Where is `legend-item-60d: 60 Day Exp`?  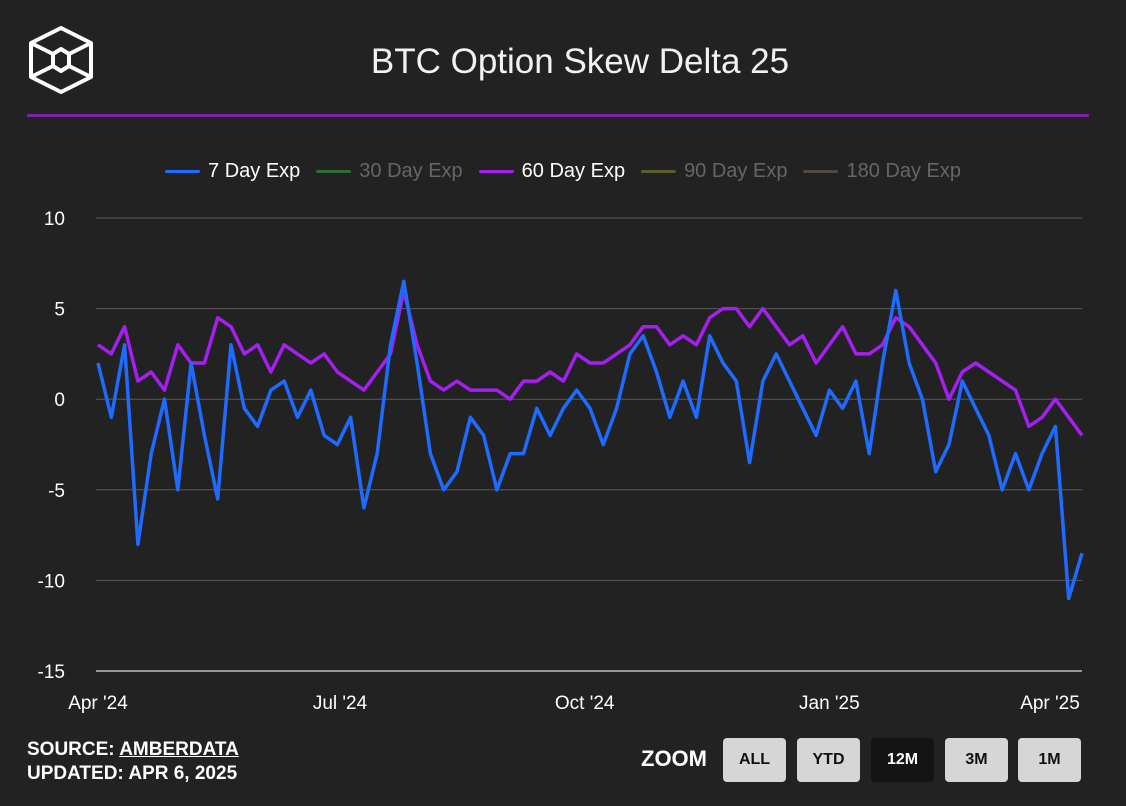
legend-item-60d: 60 Day Exp is located at coordinates (552, 171).